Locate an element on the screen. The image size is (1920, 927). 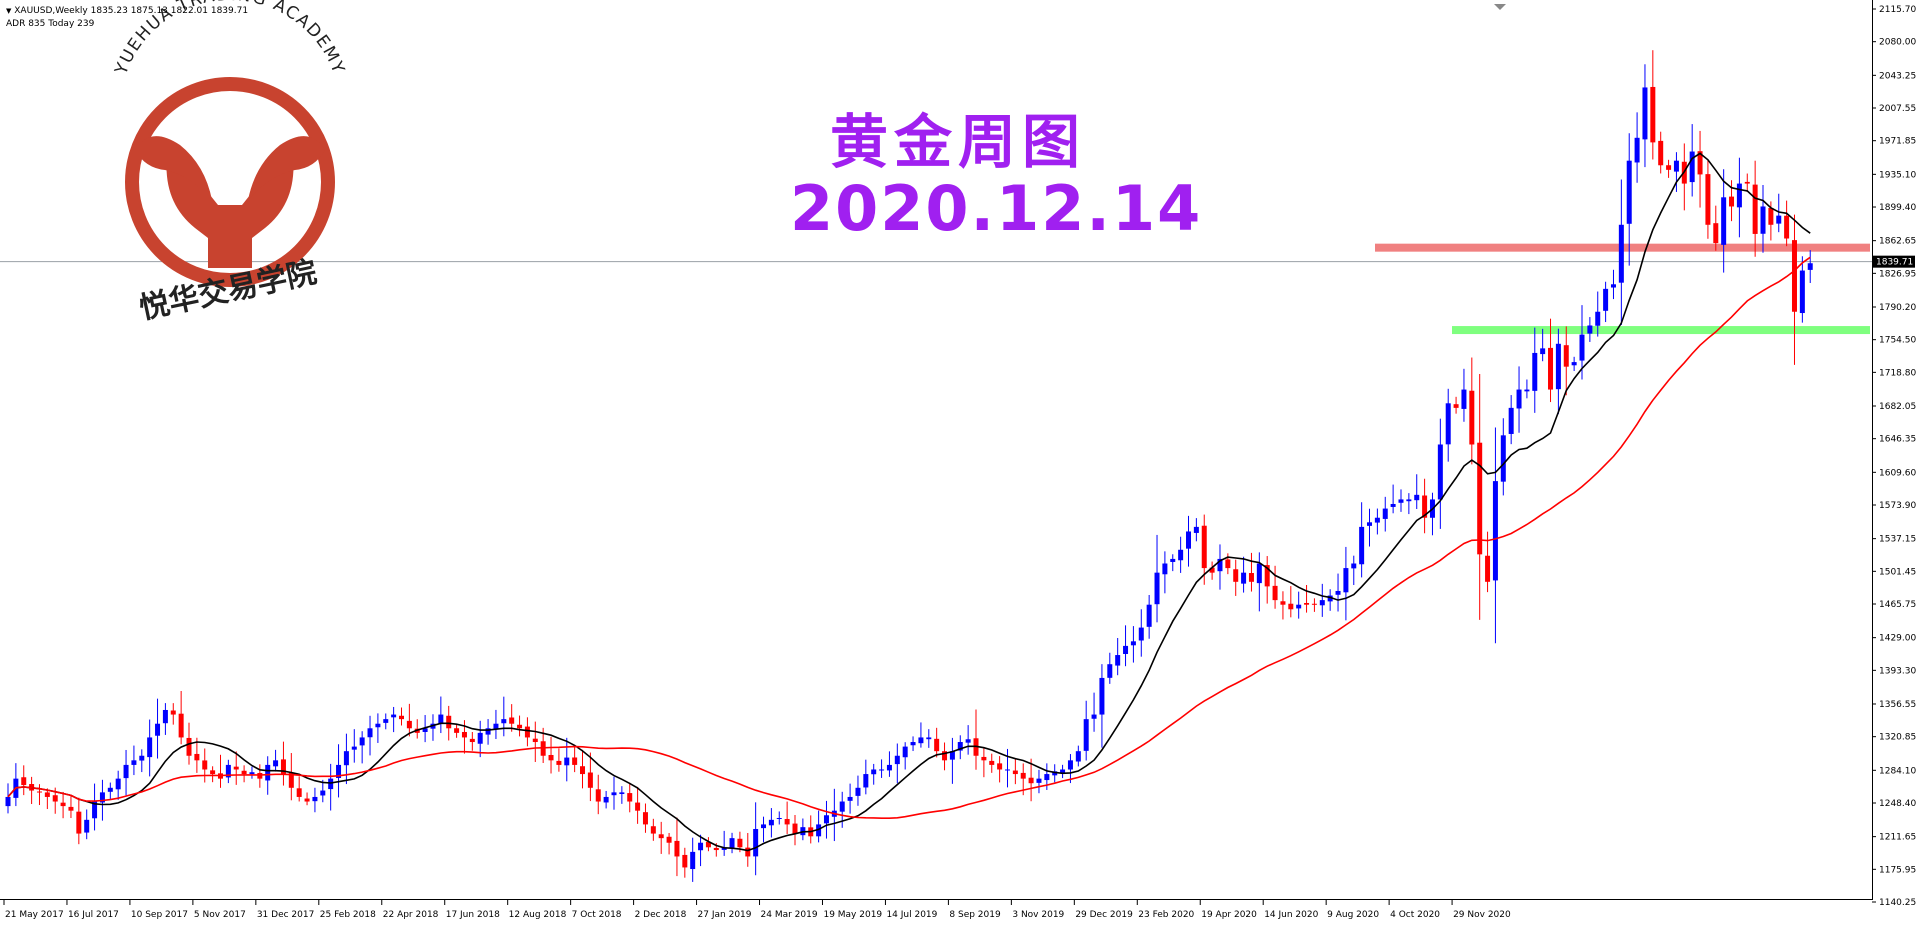
y-tick-label: 2080.00 is located at coordinates (1897, 43).